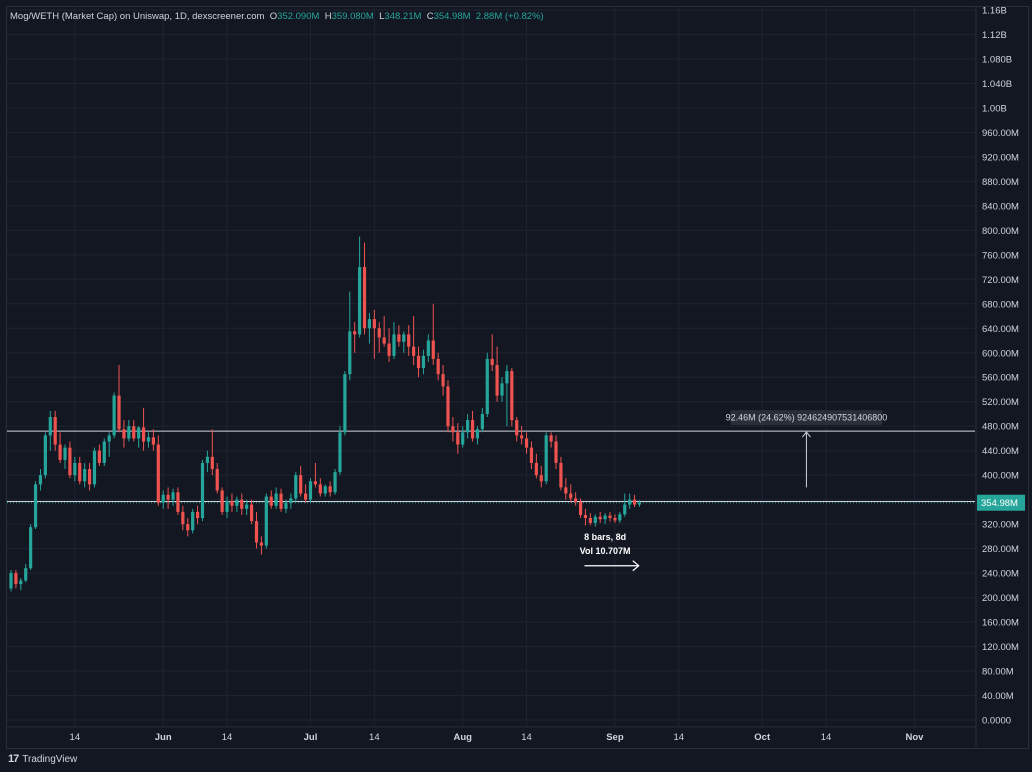 The width and height of the screenshot is (1032, 772). What do you see at coordinates (914, 737) in the screenshot?
I see `x-tick-label: Nov` at bounding box center [914, 737].